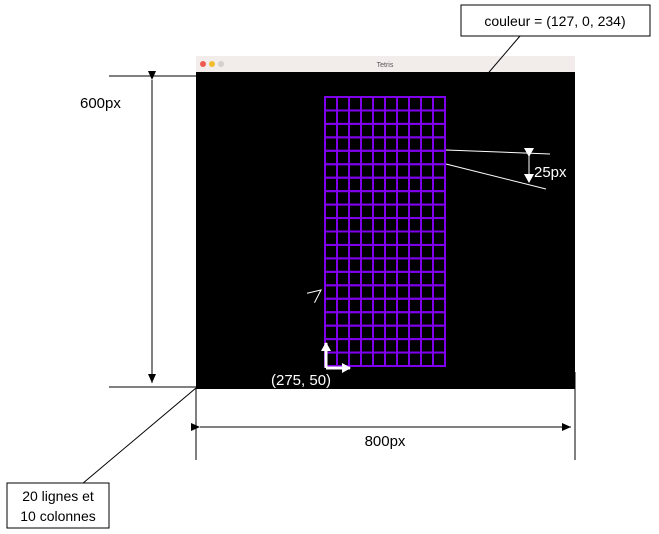 The height and width of the screenshot is (534, 659). What do you see at coordinates (58, 496) in the screenshot?
I see `grid-callout-line1: 20 lignes et` at bounding box center [58, 496].